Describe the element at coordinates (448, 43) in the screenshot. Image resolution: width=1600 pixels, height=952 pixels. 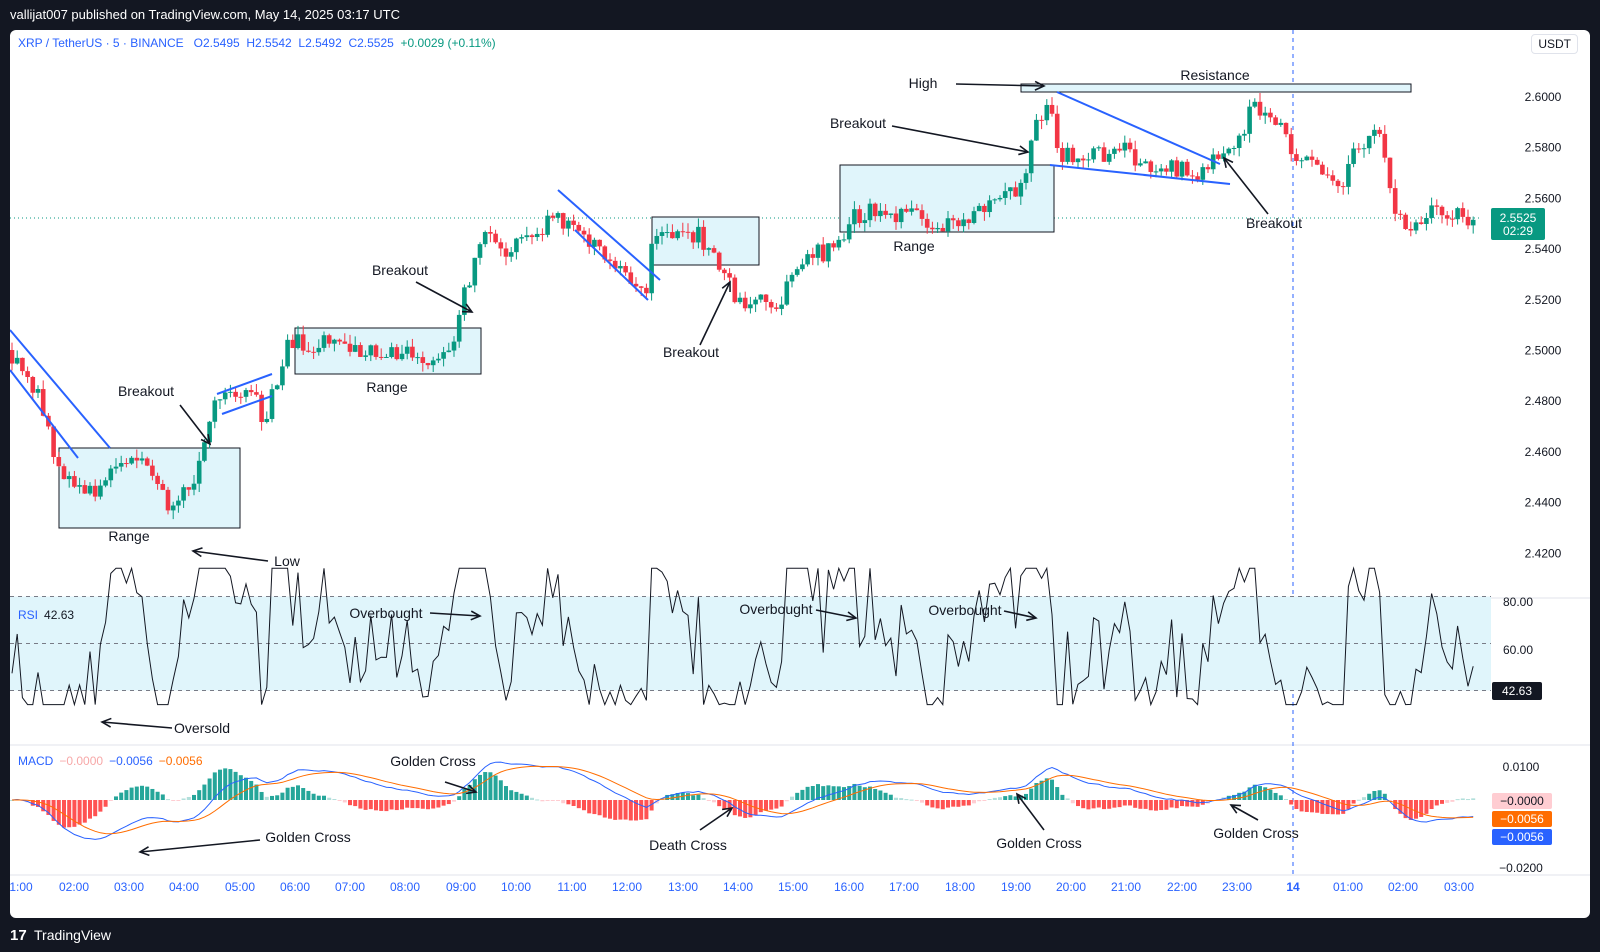
I see `change-value: +0.0029 (+0.11%)` at that location.